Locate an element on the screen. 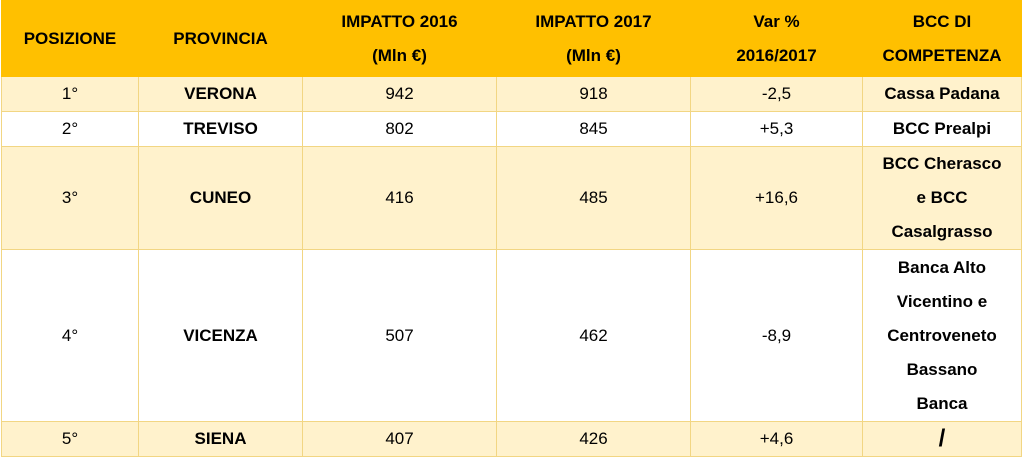 The height and width of the screenshot is (467, 1022). cell-var: +5,3 is located at coordinates (776, 129).